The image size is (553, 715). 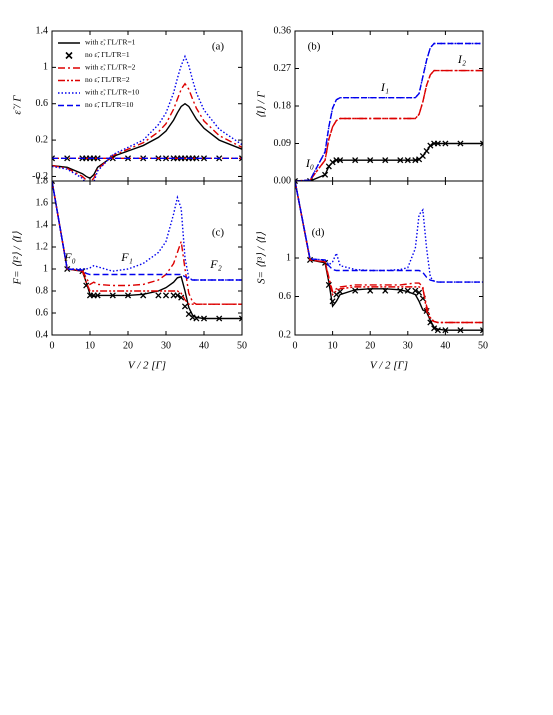 What do you see at coordinates (314, 47) in the screenshot?
I see `annotation: (b)` at bounding box center [314, 47].